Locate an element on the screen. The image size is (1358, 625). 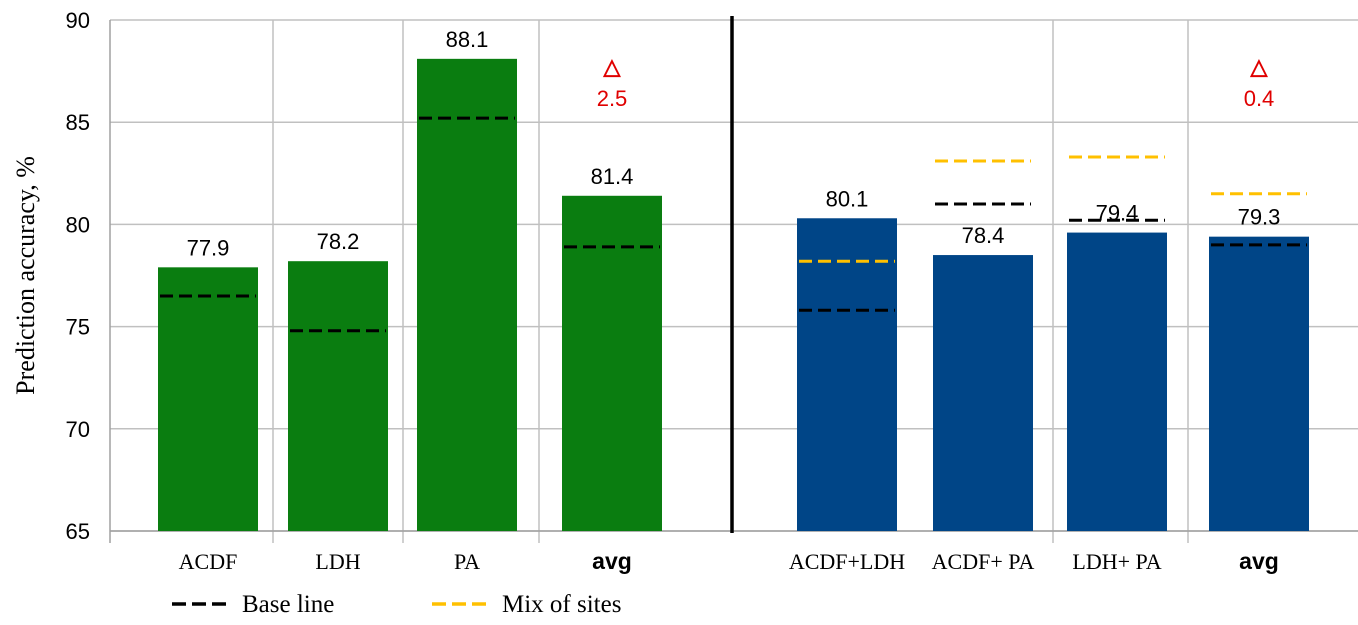
y-tick-label-90: 90 is located at coordinates (78, 20).